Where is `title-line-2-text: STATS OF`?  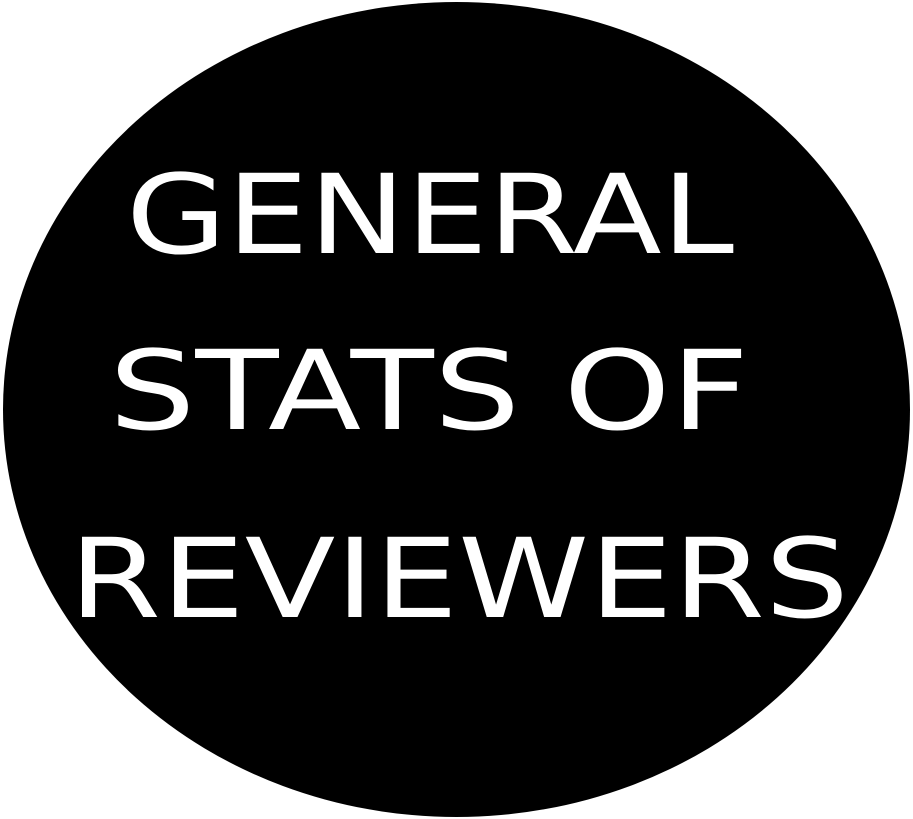 title-line-2-text: STATS OF is located at coordinates (429, 391).